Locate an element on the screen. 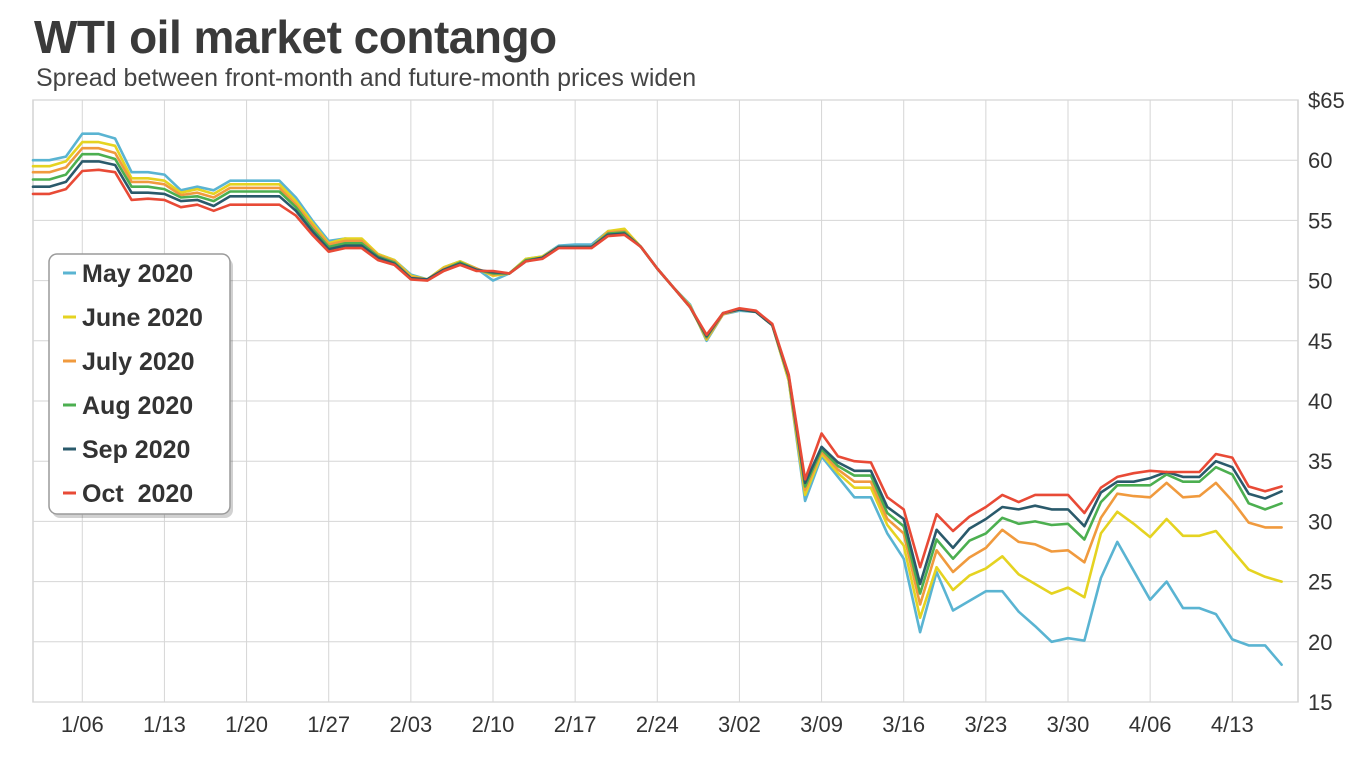 The image size is (1368, 762). legend-label-july-2020: July 2020 is located at coordinates (138, 362).